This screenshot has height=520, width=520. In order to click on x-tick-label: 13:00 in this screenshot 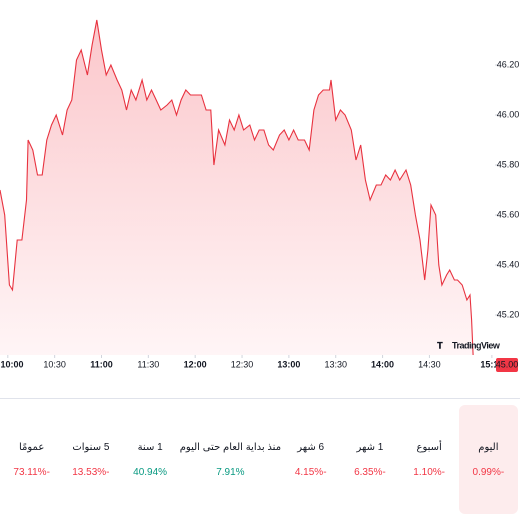, I will do `click(288, 364)`.